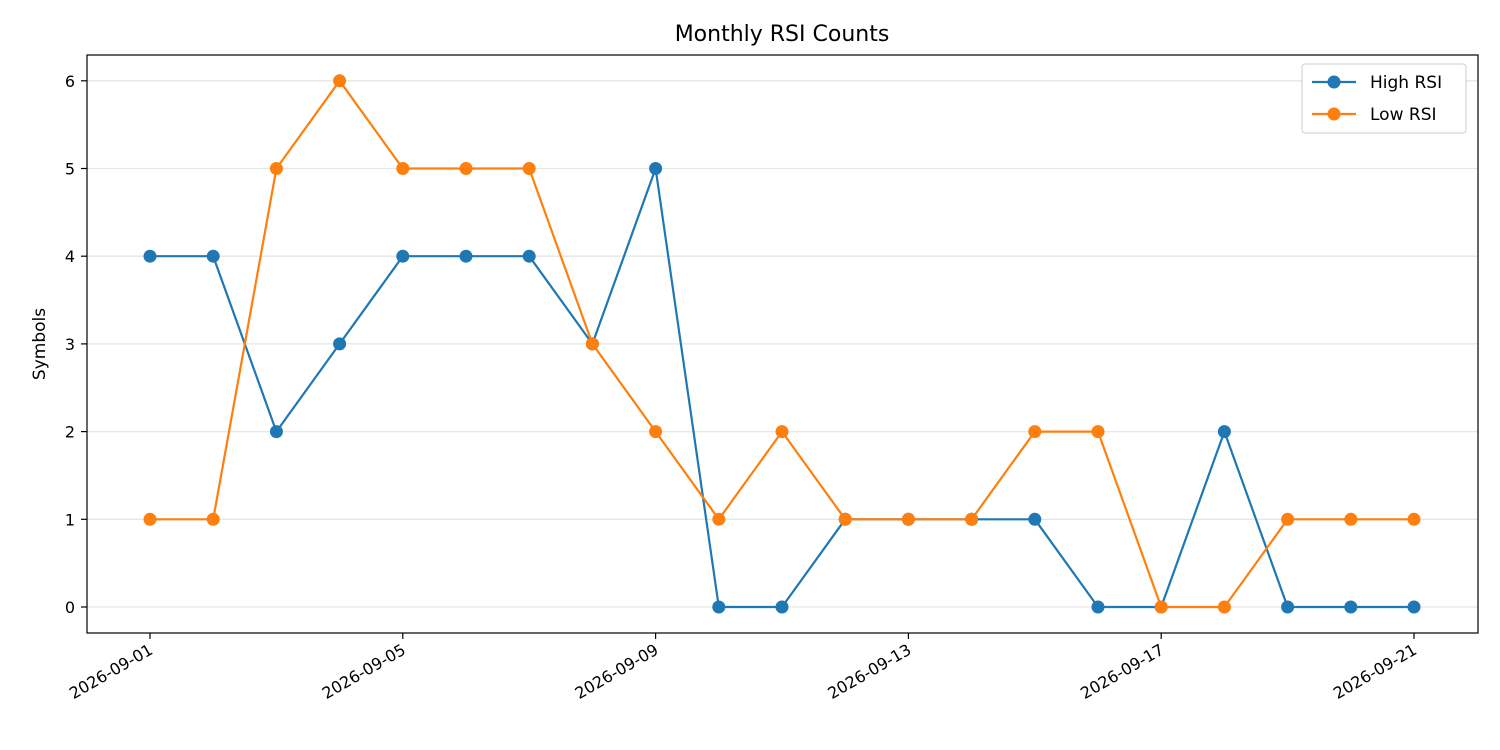 This screenshot has height=750, width=1500. I want to click on y-tick-label: 1, so click(70, 519).